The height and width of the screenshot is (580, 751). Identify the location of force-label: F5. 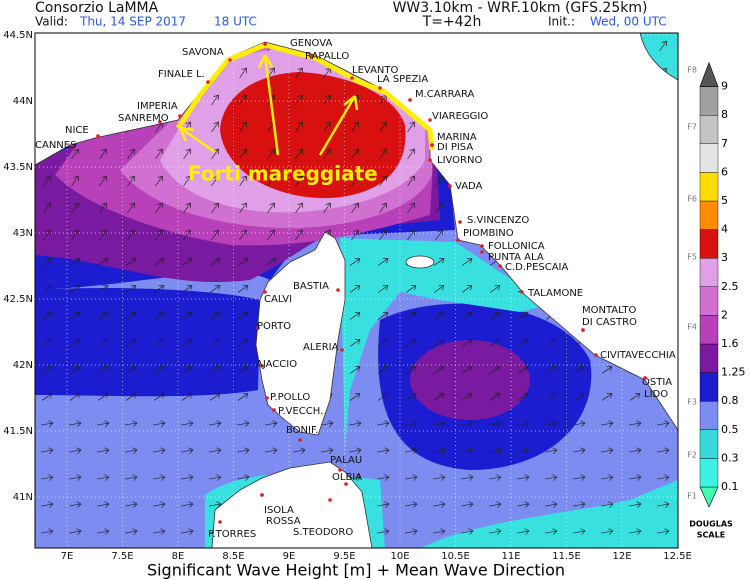
(692, 257).